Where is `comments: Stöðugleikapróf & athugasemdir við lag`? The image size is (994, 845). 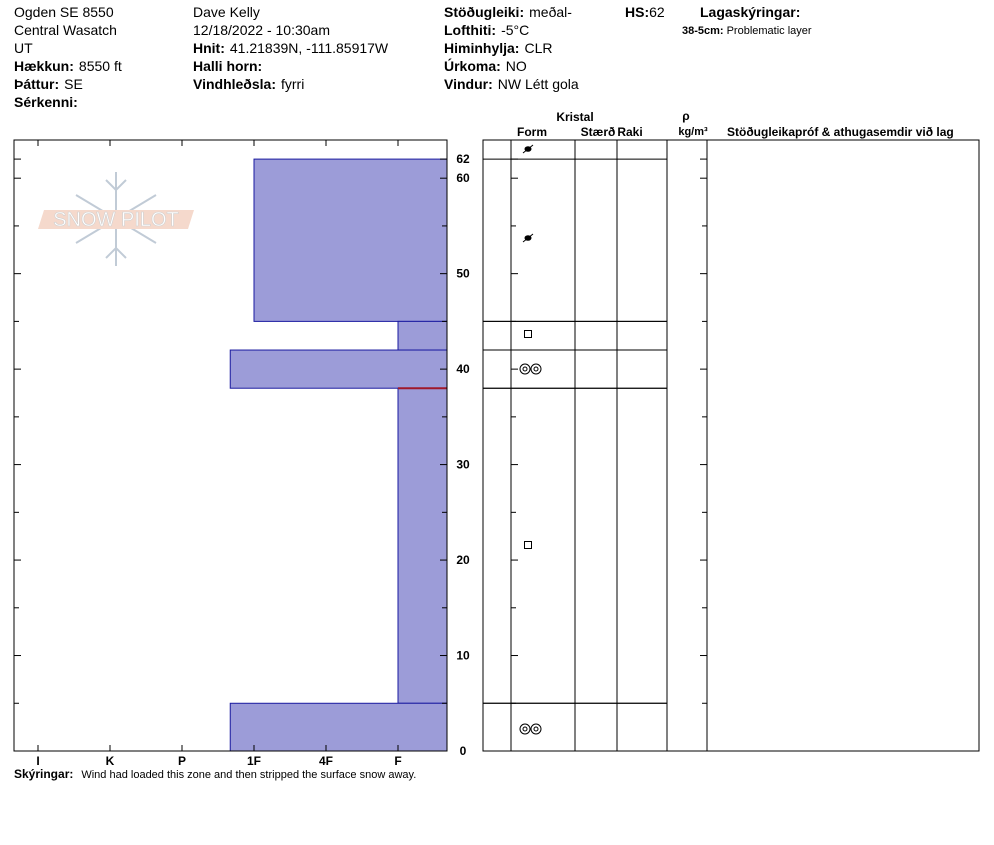
comments: Stöðugleikapróf & athugasemdir við lag is located at coordinates (840, 132).